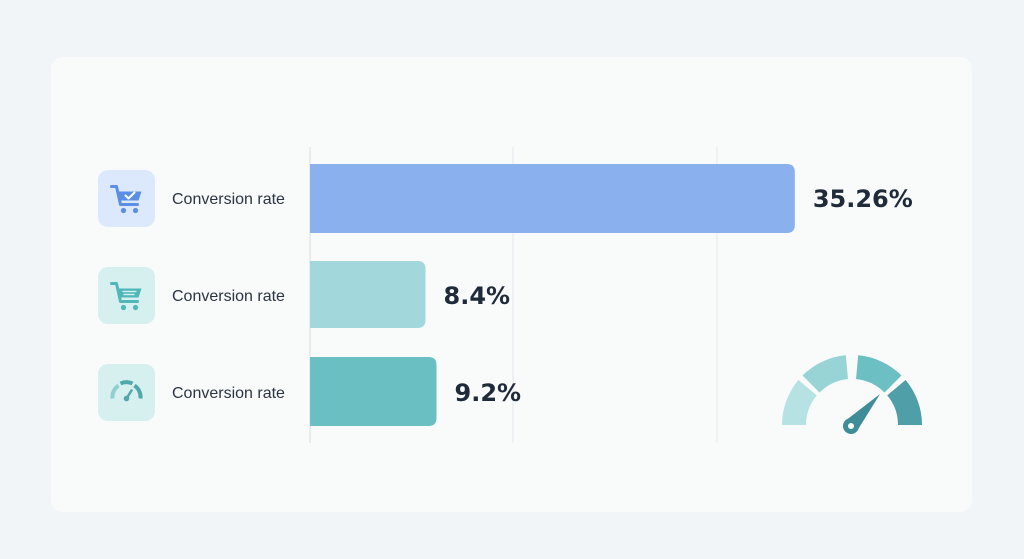 The height and width of the screenshot is (559, 1024). I want to click on speedometer-icon, so click(852, 394).